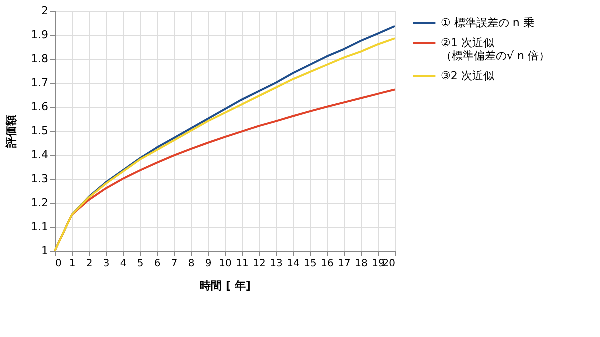  Describe the element at coordinates (59, 264) in the screenshot. I see `x-tick-label: 0` at that location.